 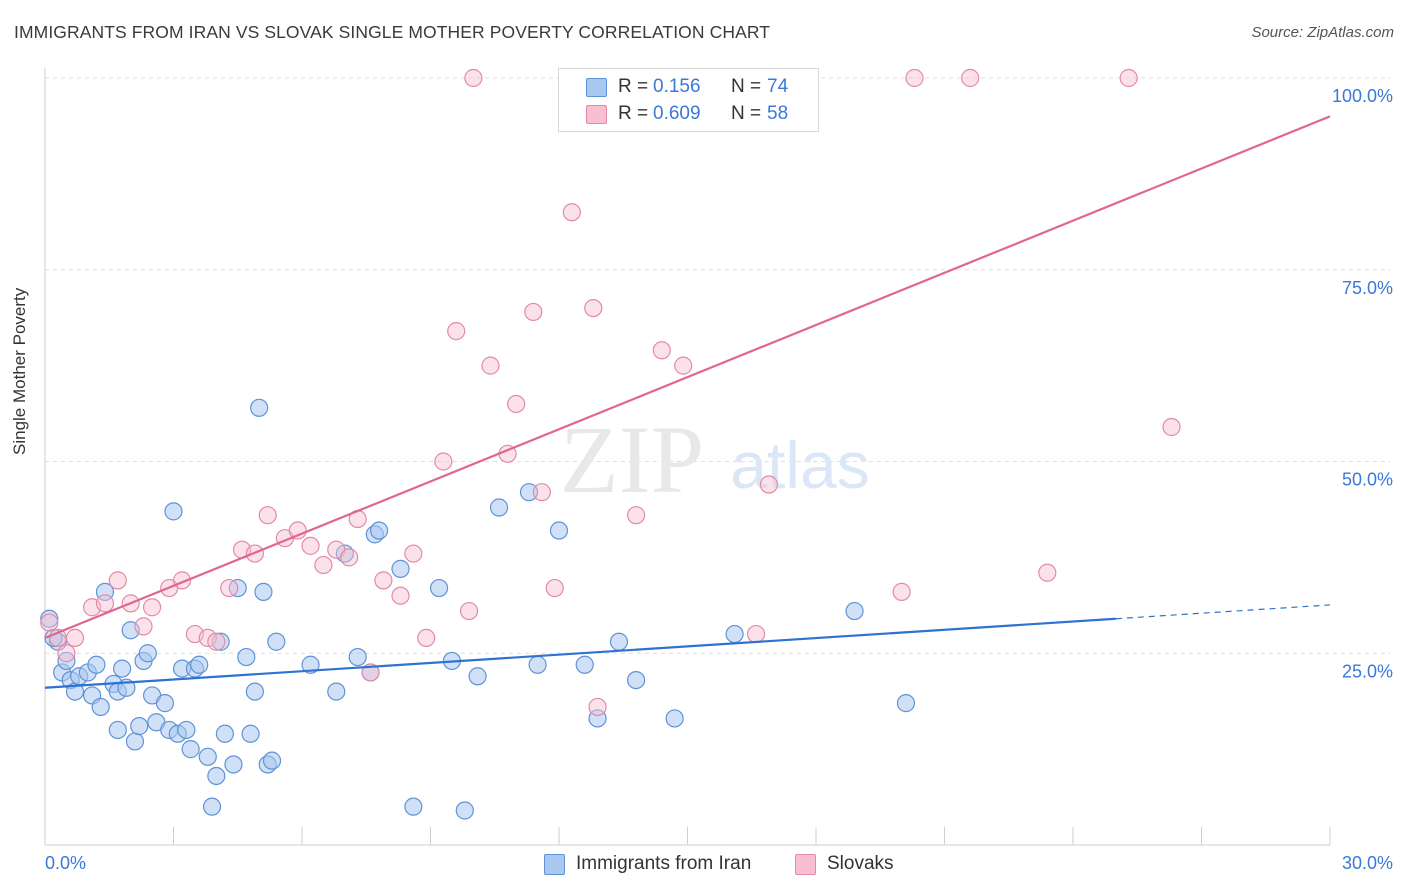 I want to click on legend-label-iran: Immigrants from Iran, so click(x=664, y=863).